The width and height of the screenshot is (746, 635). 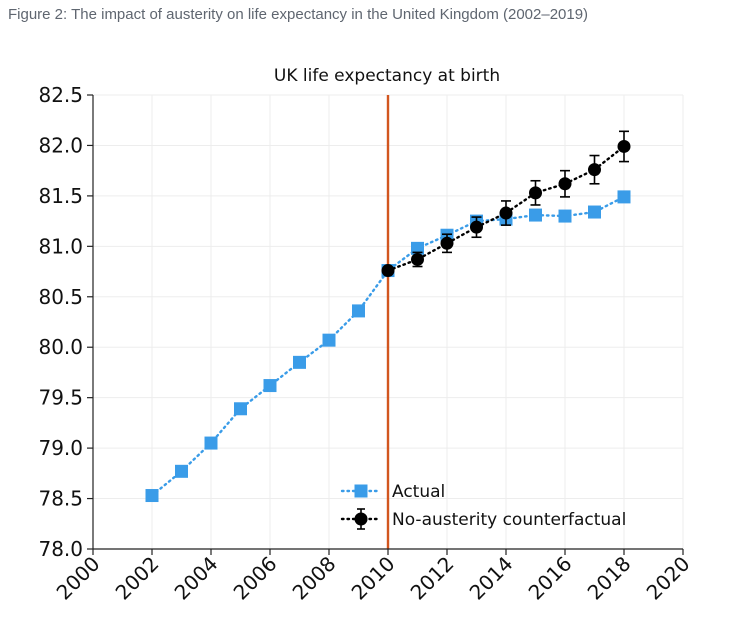 What do you see at coordinates (60, 297) in the screenshot?
I see `y-tick-label: 80.5` at bounding box center [60, 297].